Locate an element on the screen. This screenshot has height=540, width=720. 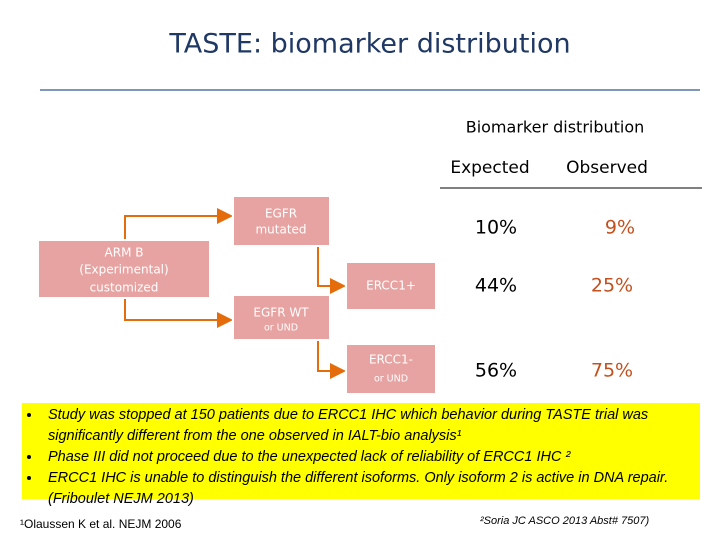
table-title: Biomarker distribution is located at coordinates (555, 127).